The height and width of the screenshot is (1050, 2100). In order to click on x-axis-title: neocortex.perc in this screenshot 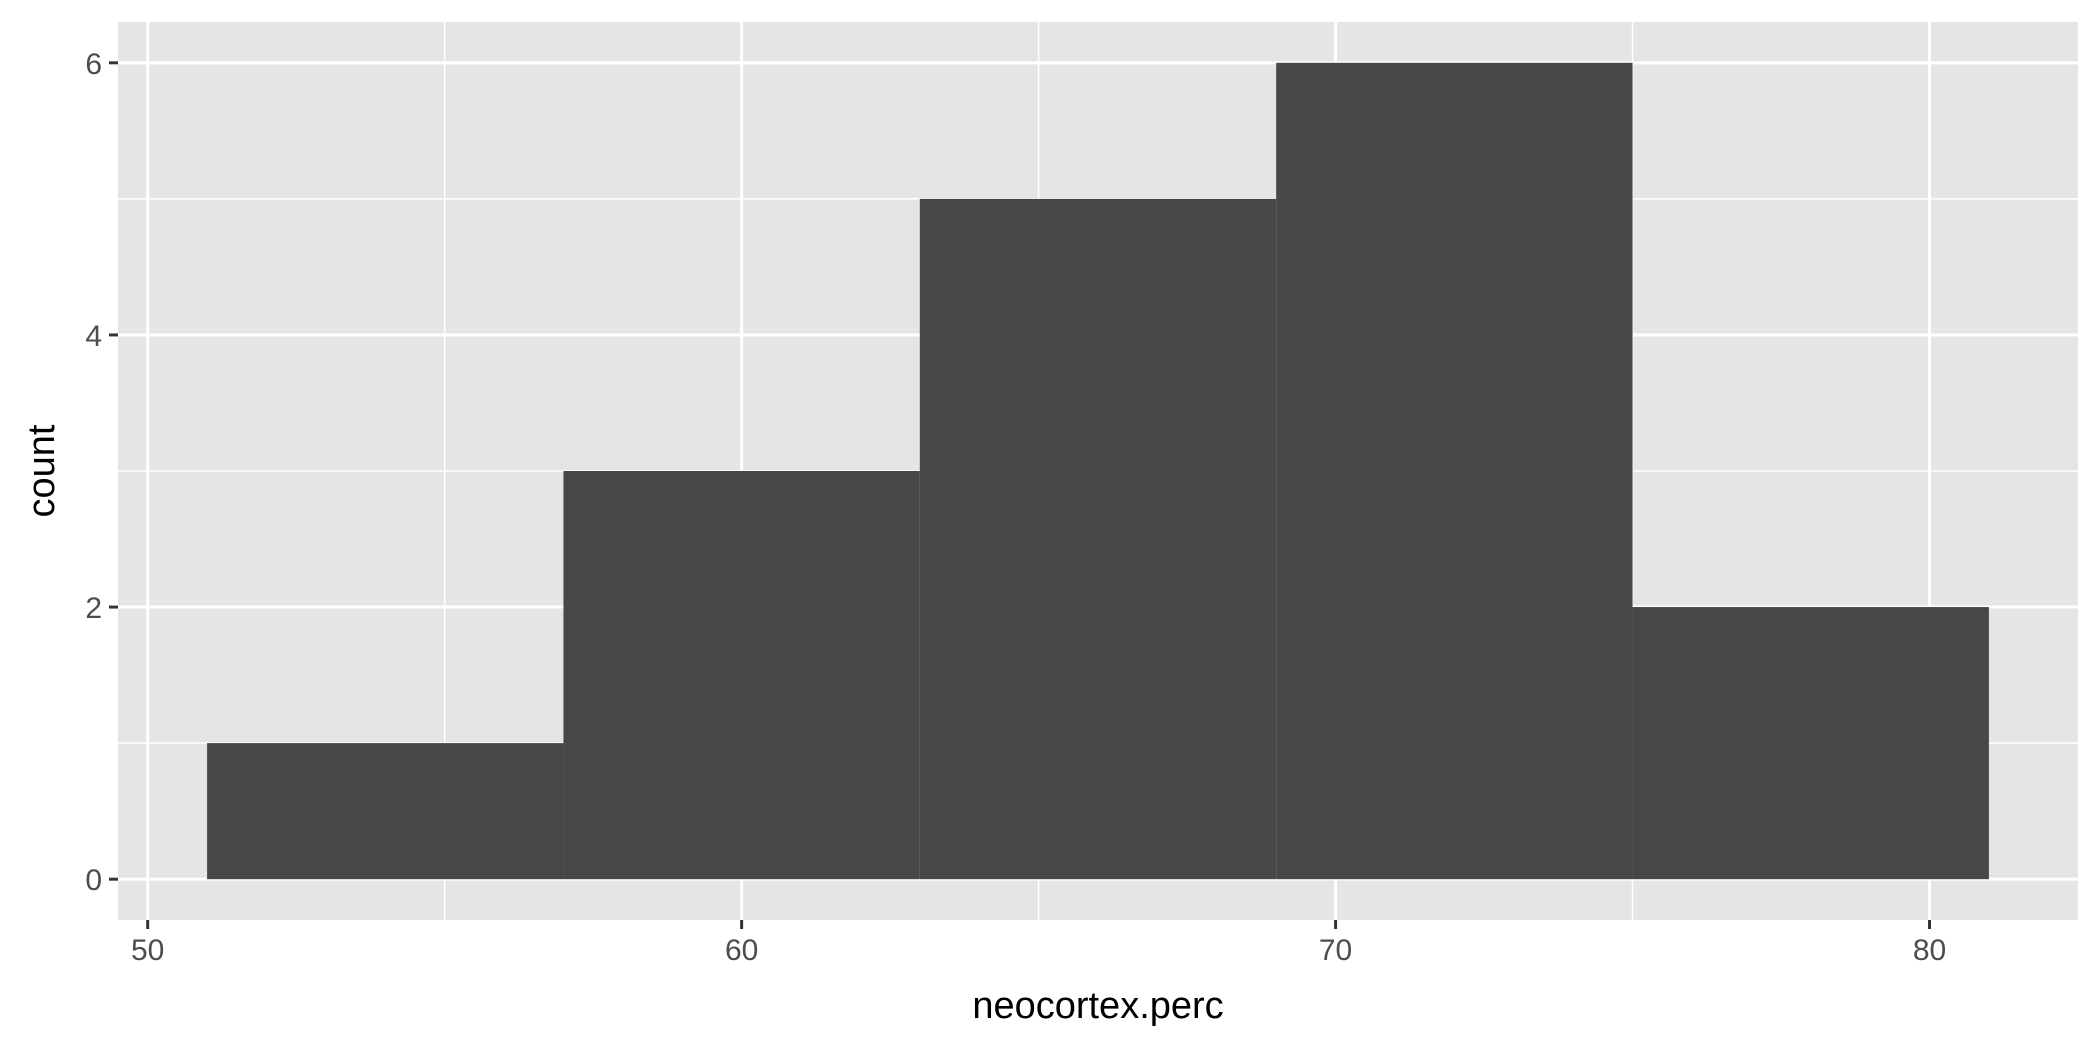, I will do `click(1097, 1006)`.